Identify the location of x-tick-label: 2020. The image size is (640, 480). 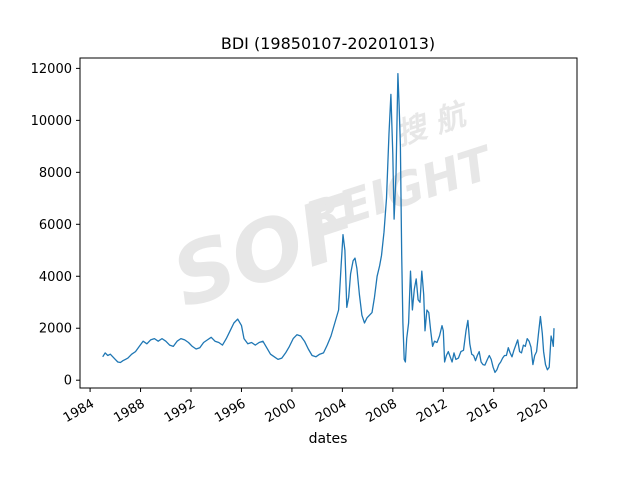
(533, 411).